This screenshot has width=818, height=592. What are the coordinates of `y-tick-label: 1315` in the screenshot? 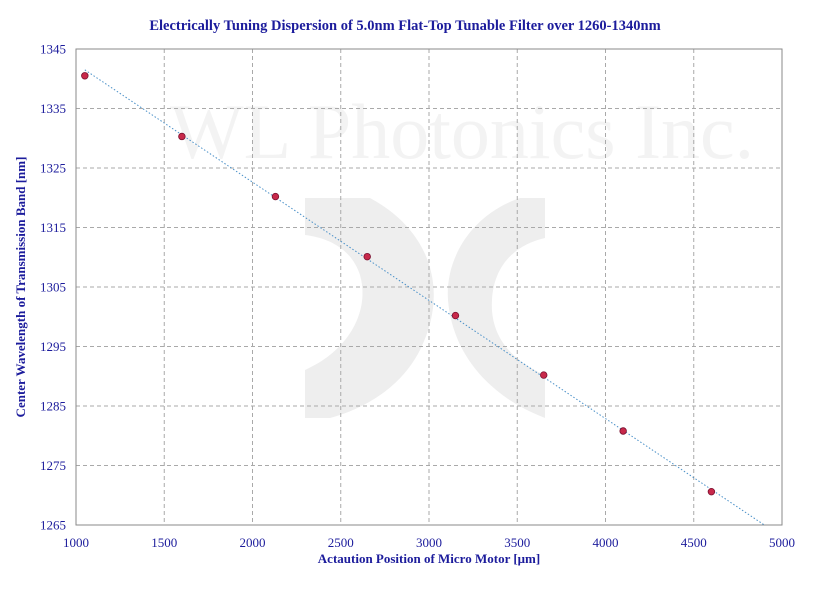 It's located at (53, 227).